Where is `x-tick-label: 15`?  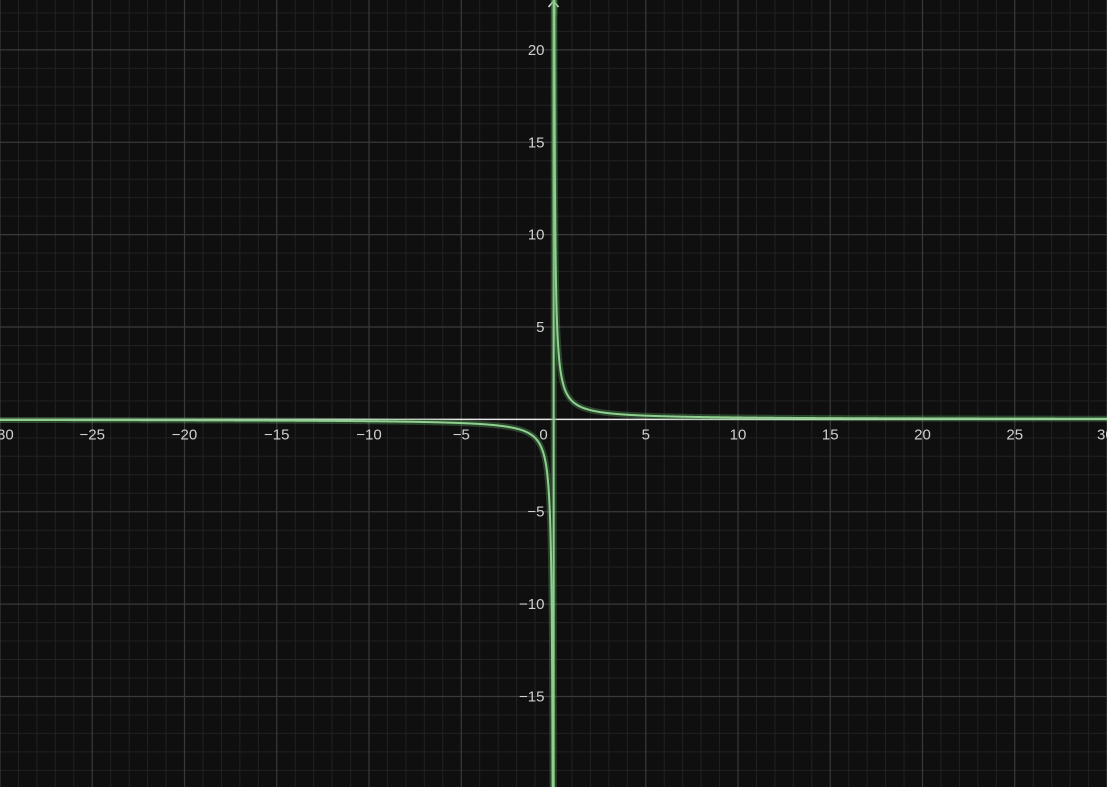
x-tick-label: 15 is located at coordinates (830, 434).